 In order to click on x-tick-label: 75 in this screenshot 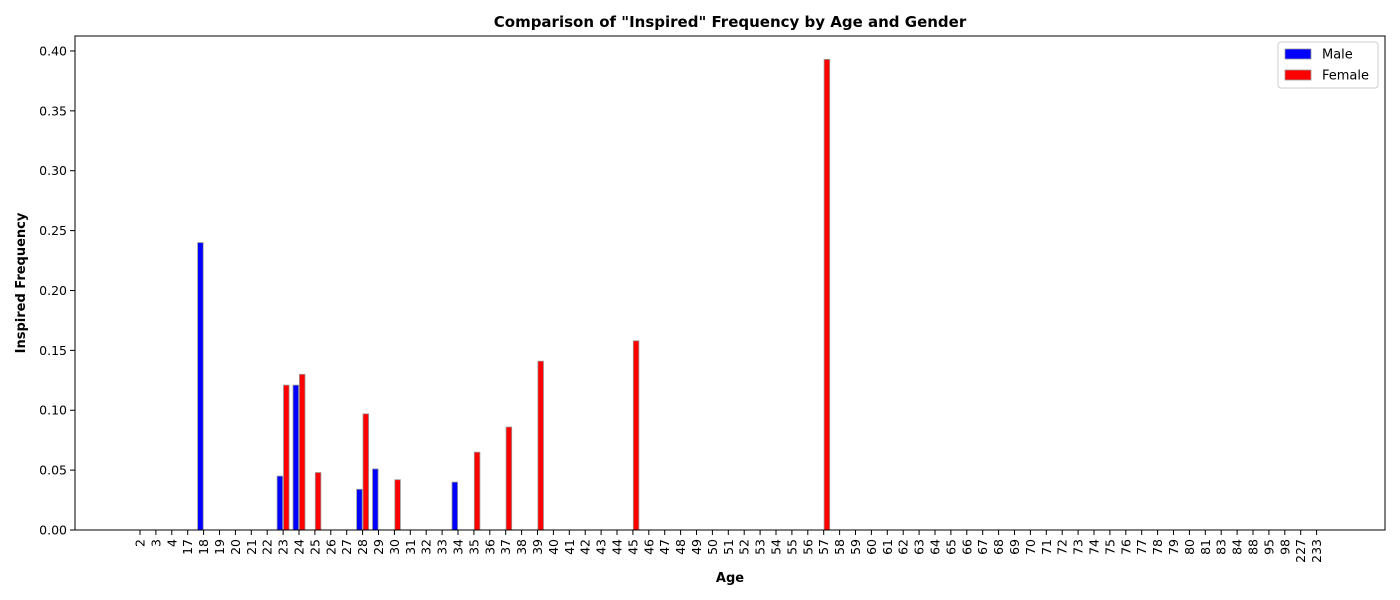, I will do `click(1109, 547)`.